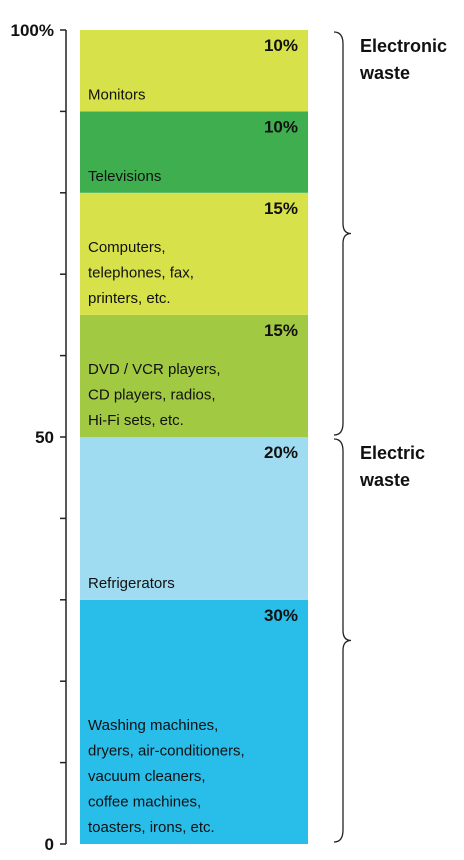 The height and width of the screenshot is (860, 464). I want to click on segment-category-label: Televisions, so click(124, 176).